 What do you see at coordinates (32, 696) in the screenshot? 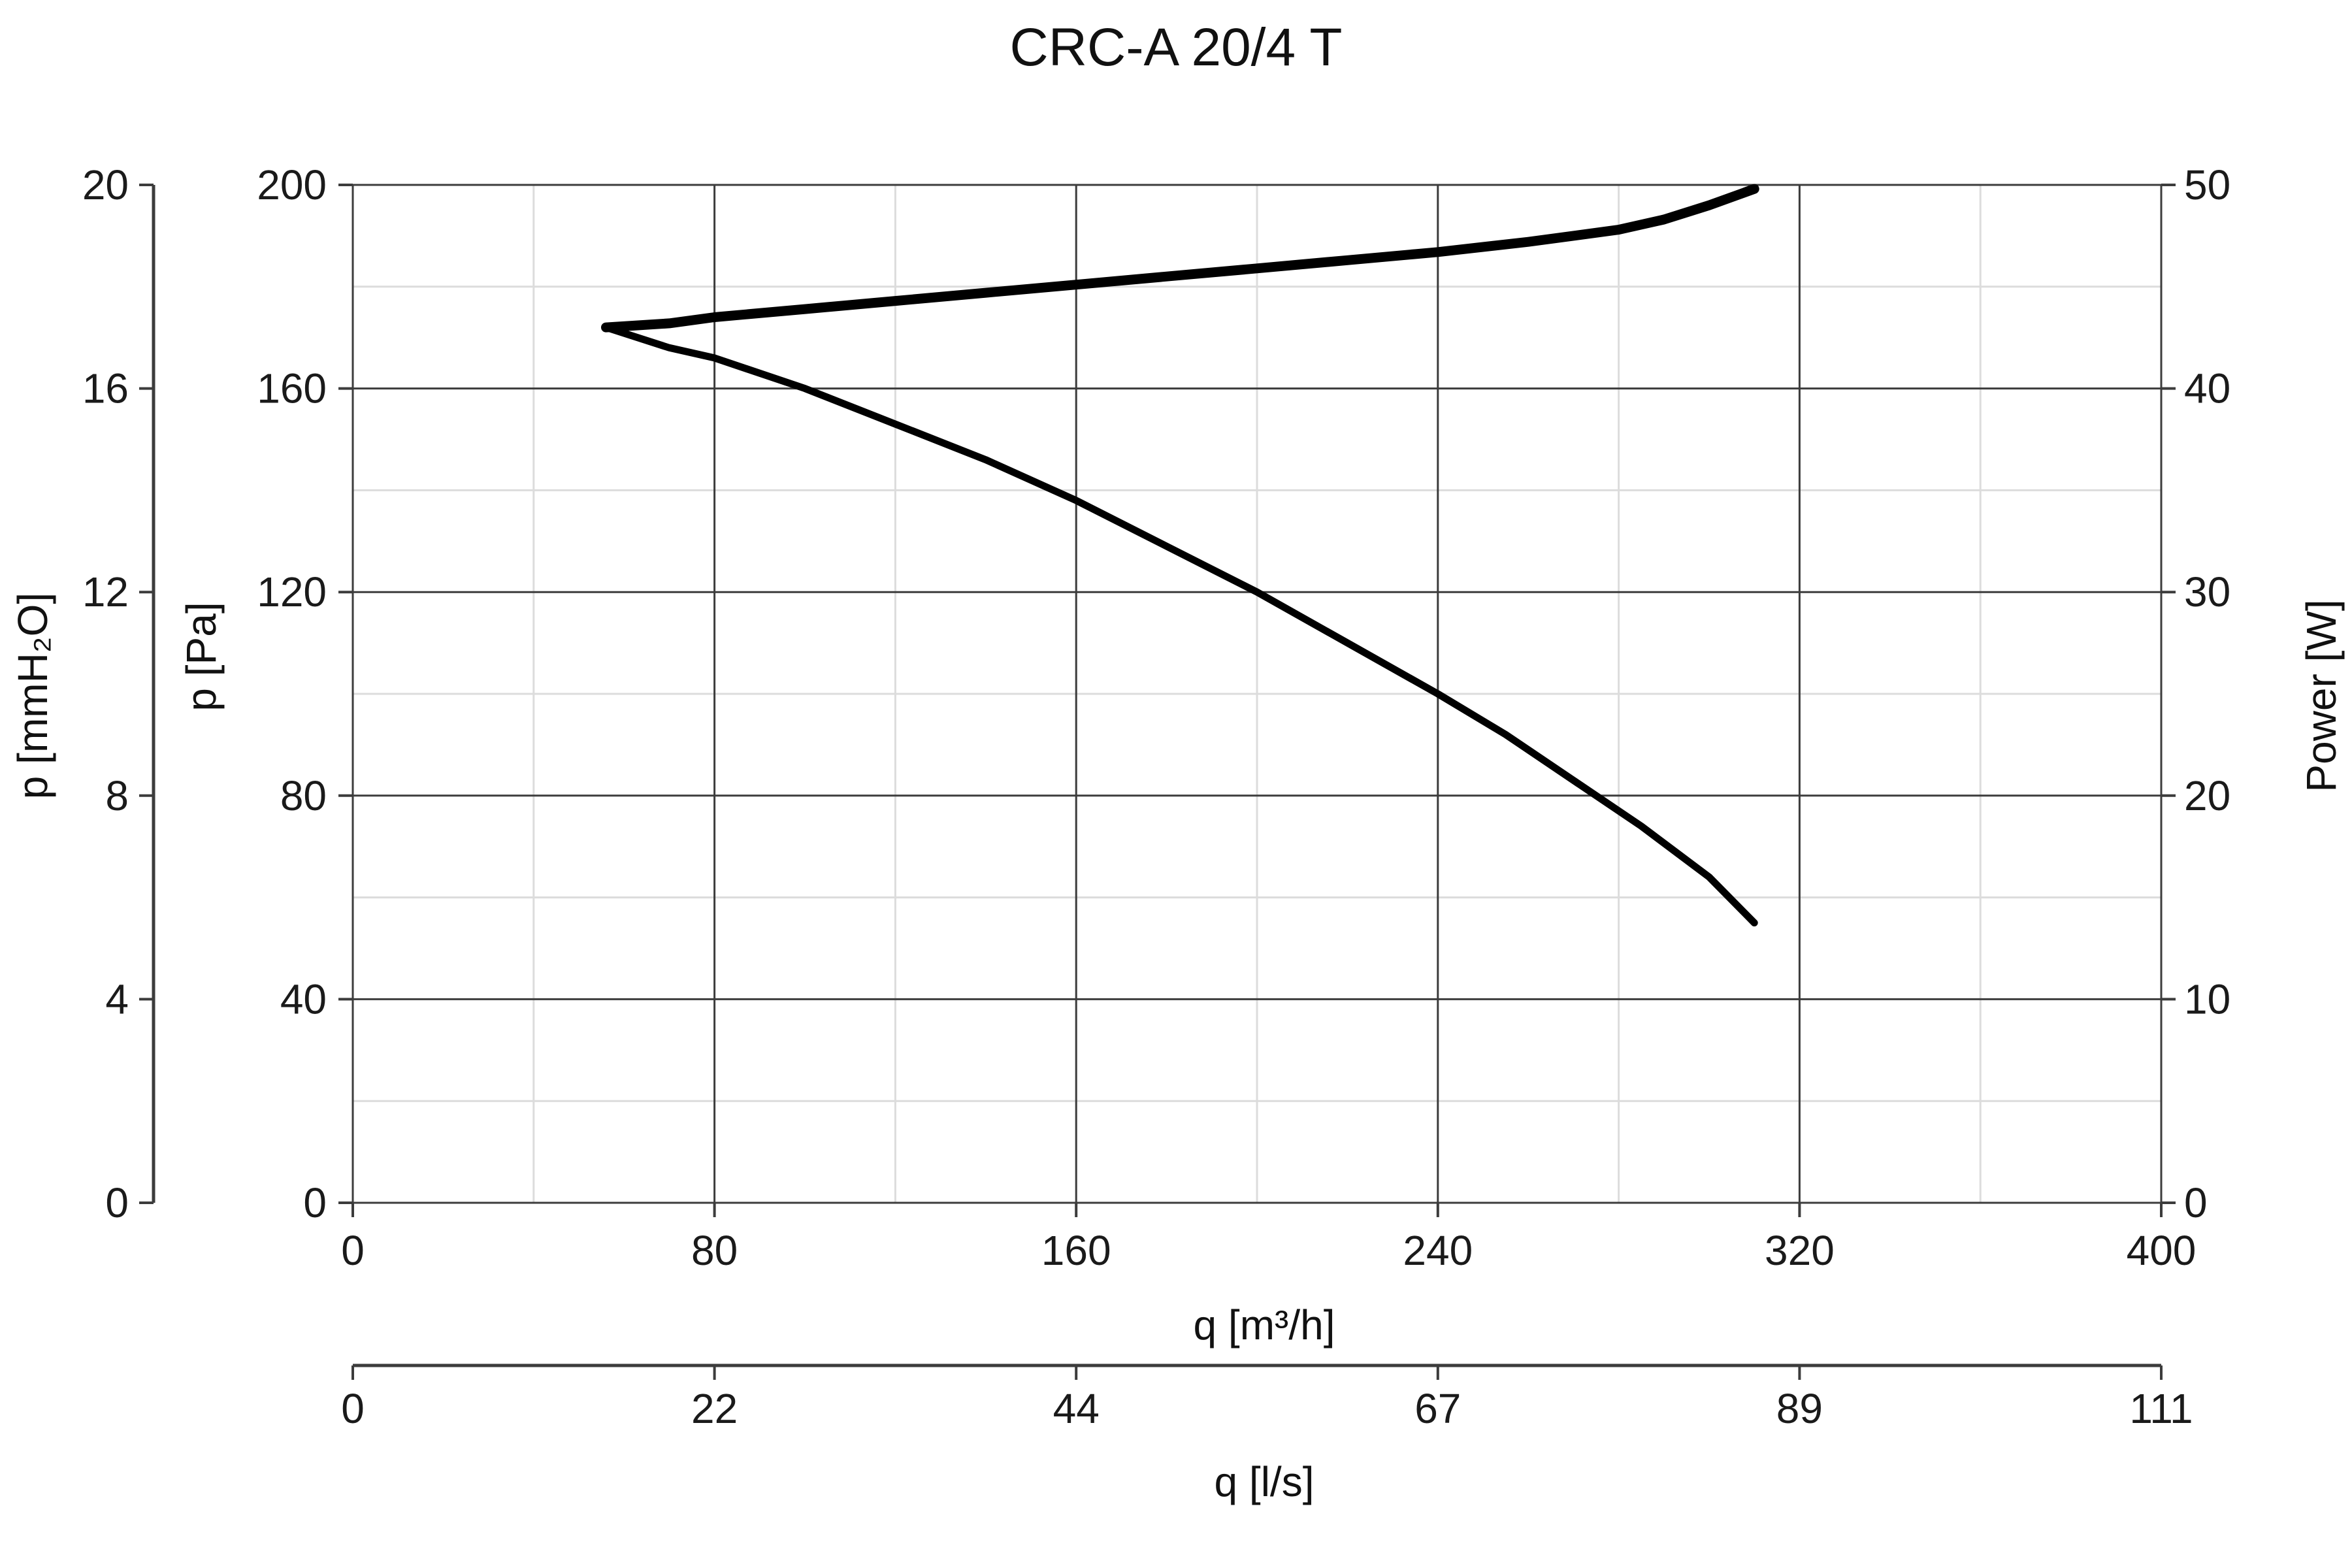
I see `y-outer-axis-title: p [mmH₂O]` at bounding box center [32, 696].